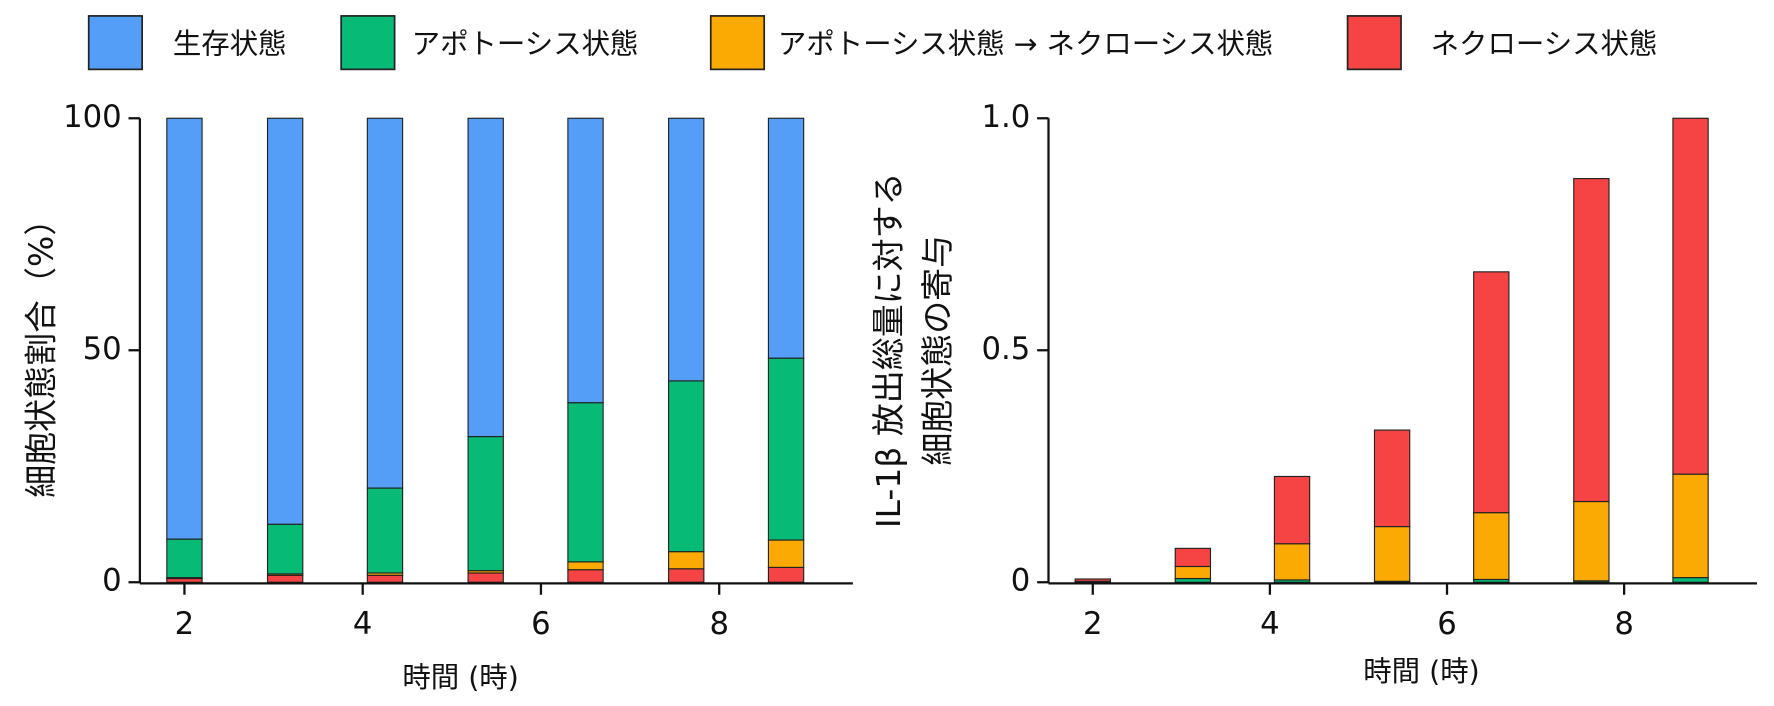 Image resolution: width=1774 pixels, height=706 pixels. I want to click on y-axis-label: 細胞状態の寄与, so click(937, 350).